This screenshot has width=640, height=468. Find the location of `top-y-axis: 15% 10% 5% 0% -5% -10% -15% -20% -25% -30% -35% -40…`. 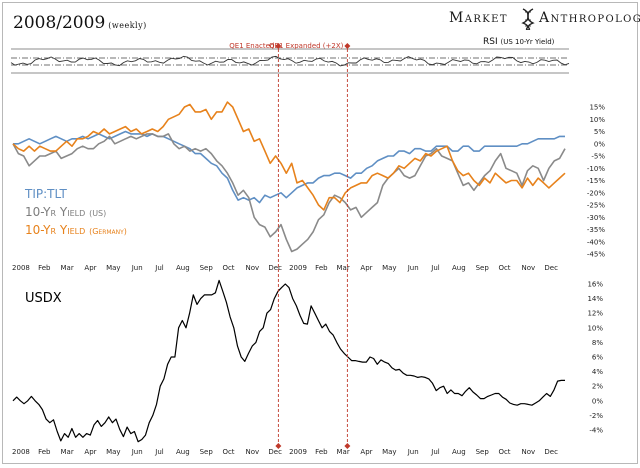

top-y-axis: 15% 10% 5% 0% -5% -10% -15% -20% -25% -30% -35% -40… is located at coordinates (596, 181).